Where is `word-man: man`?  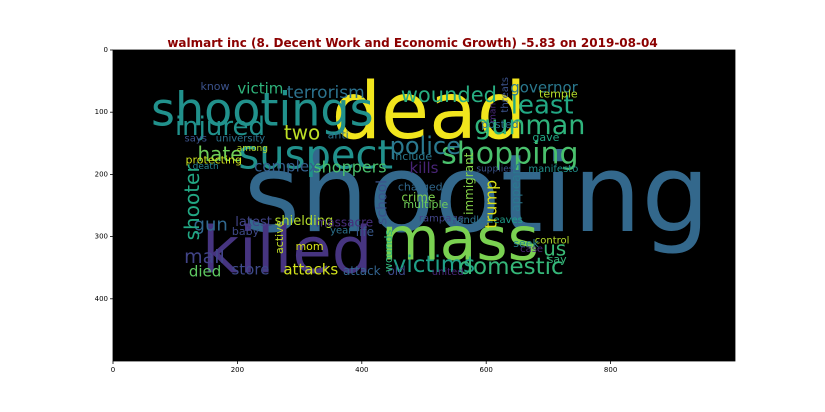
word-man: man is located at coordinates (494, 113).